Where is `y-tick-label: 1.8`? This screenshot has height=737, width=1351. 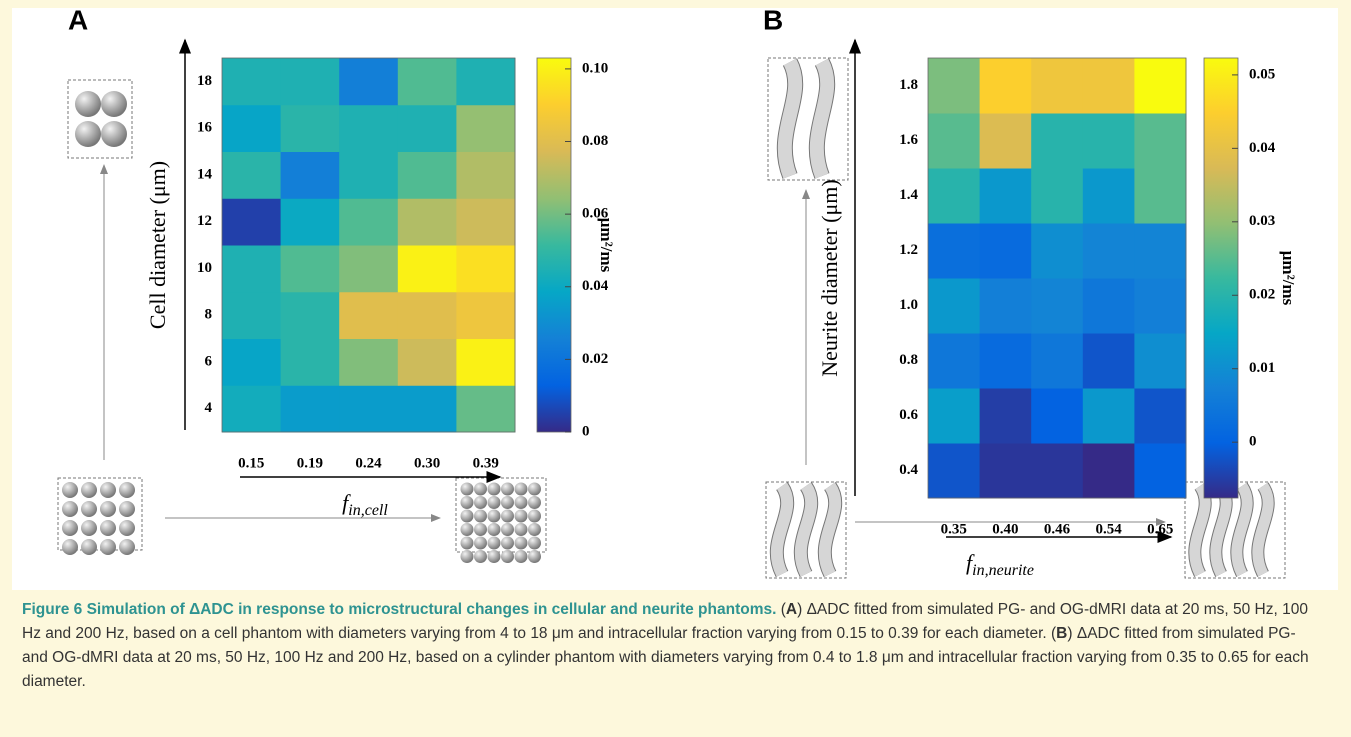
y-tick-label: 1.8 is located at coordinates (908, 85).